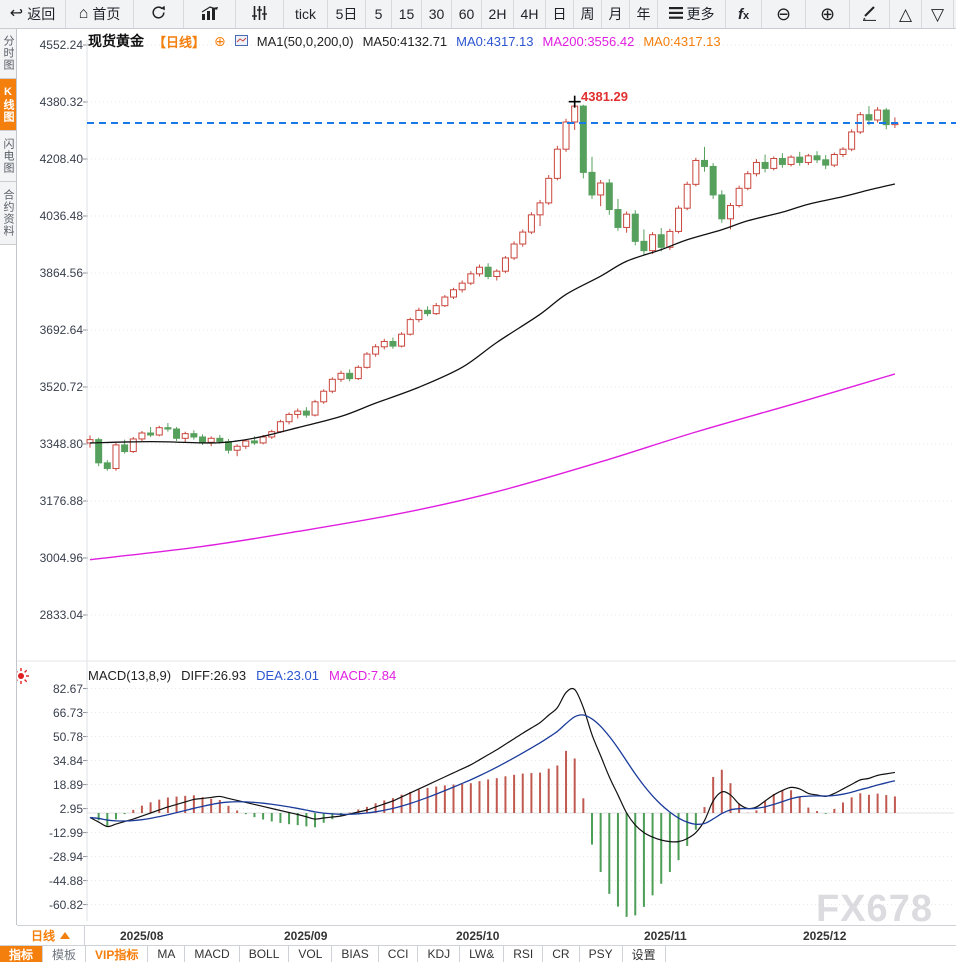  I want to click on sidebar-tab-kline: K线图, so click(8, 105).